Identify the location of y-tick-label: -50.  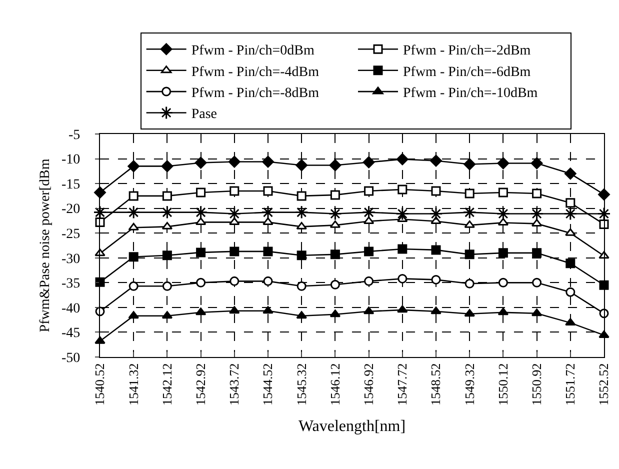
(71, 358).